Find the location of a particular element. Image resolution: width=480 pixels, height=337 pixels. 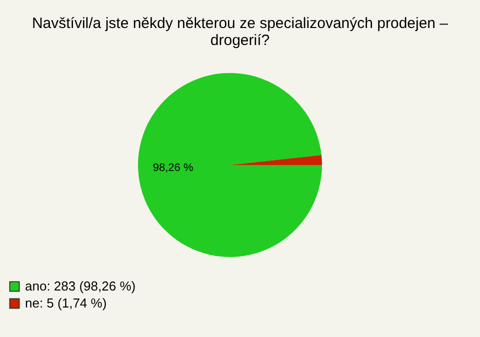

data-label: 98,26 % is located at coordinates (173, 168).